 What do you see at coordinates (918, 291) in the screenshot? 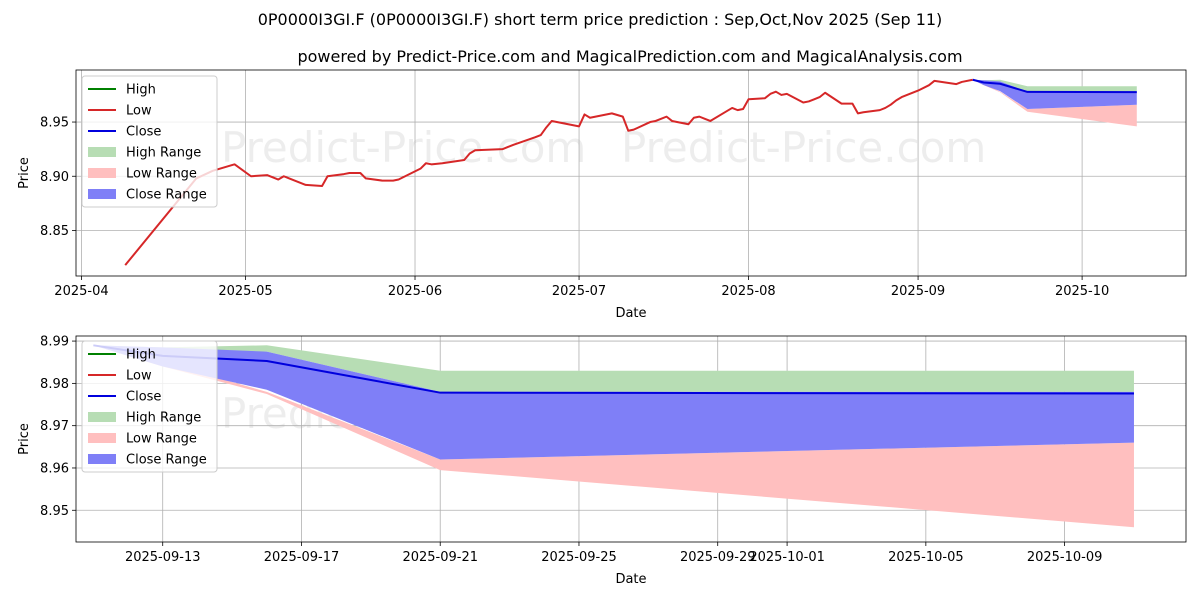
I see `x-tick-label: 2025-09` at bounding box center [918, 291].